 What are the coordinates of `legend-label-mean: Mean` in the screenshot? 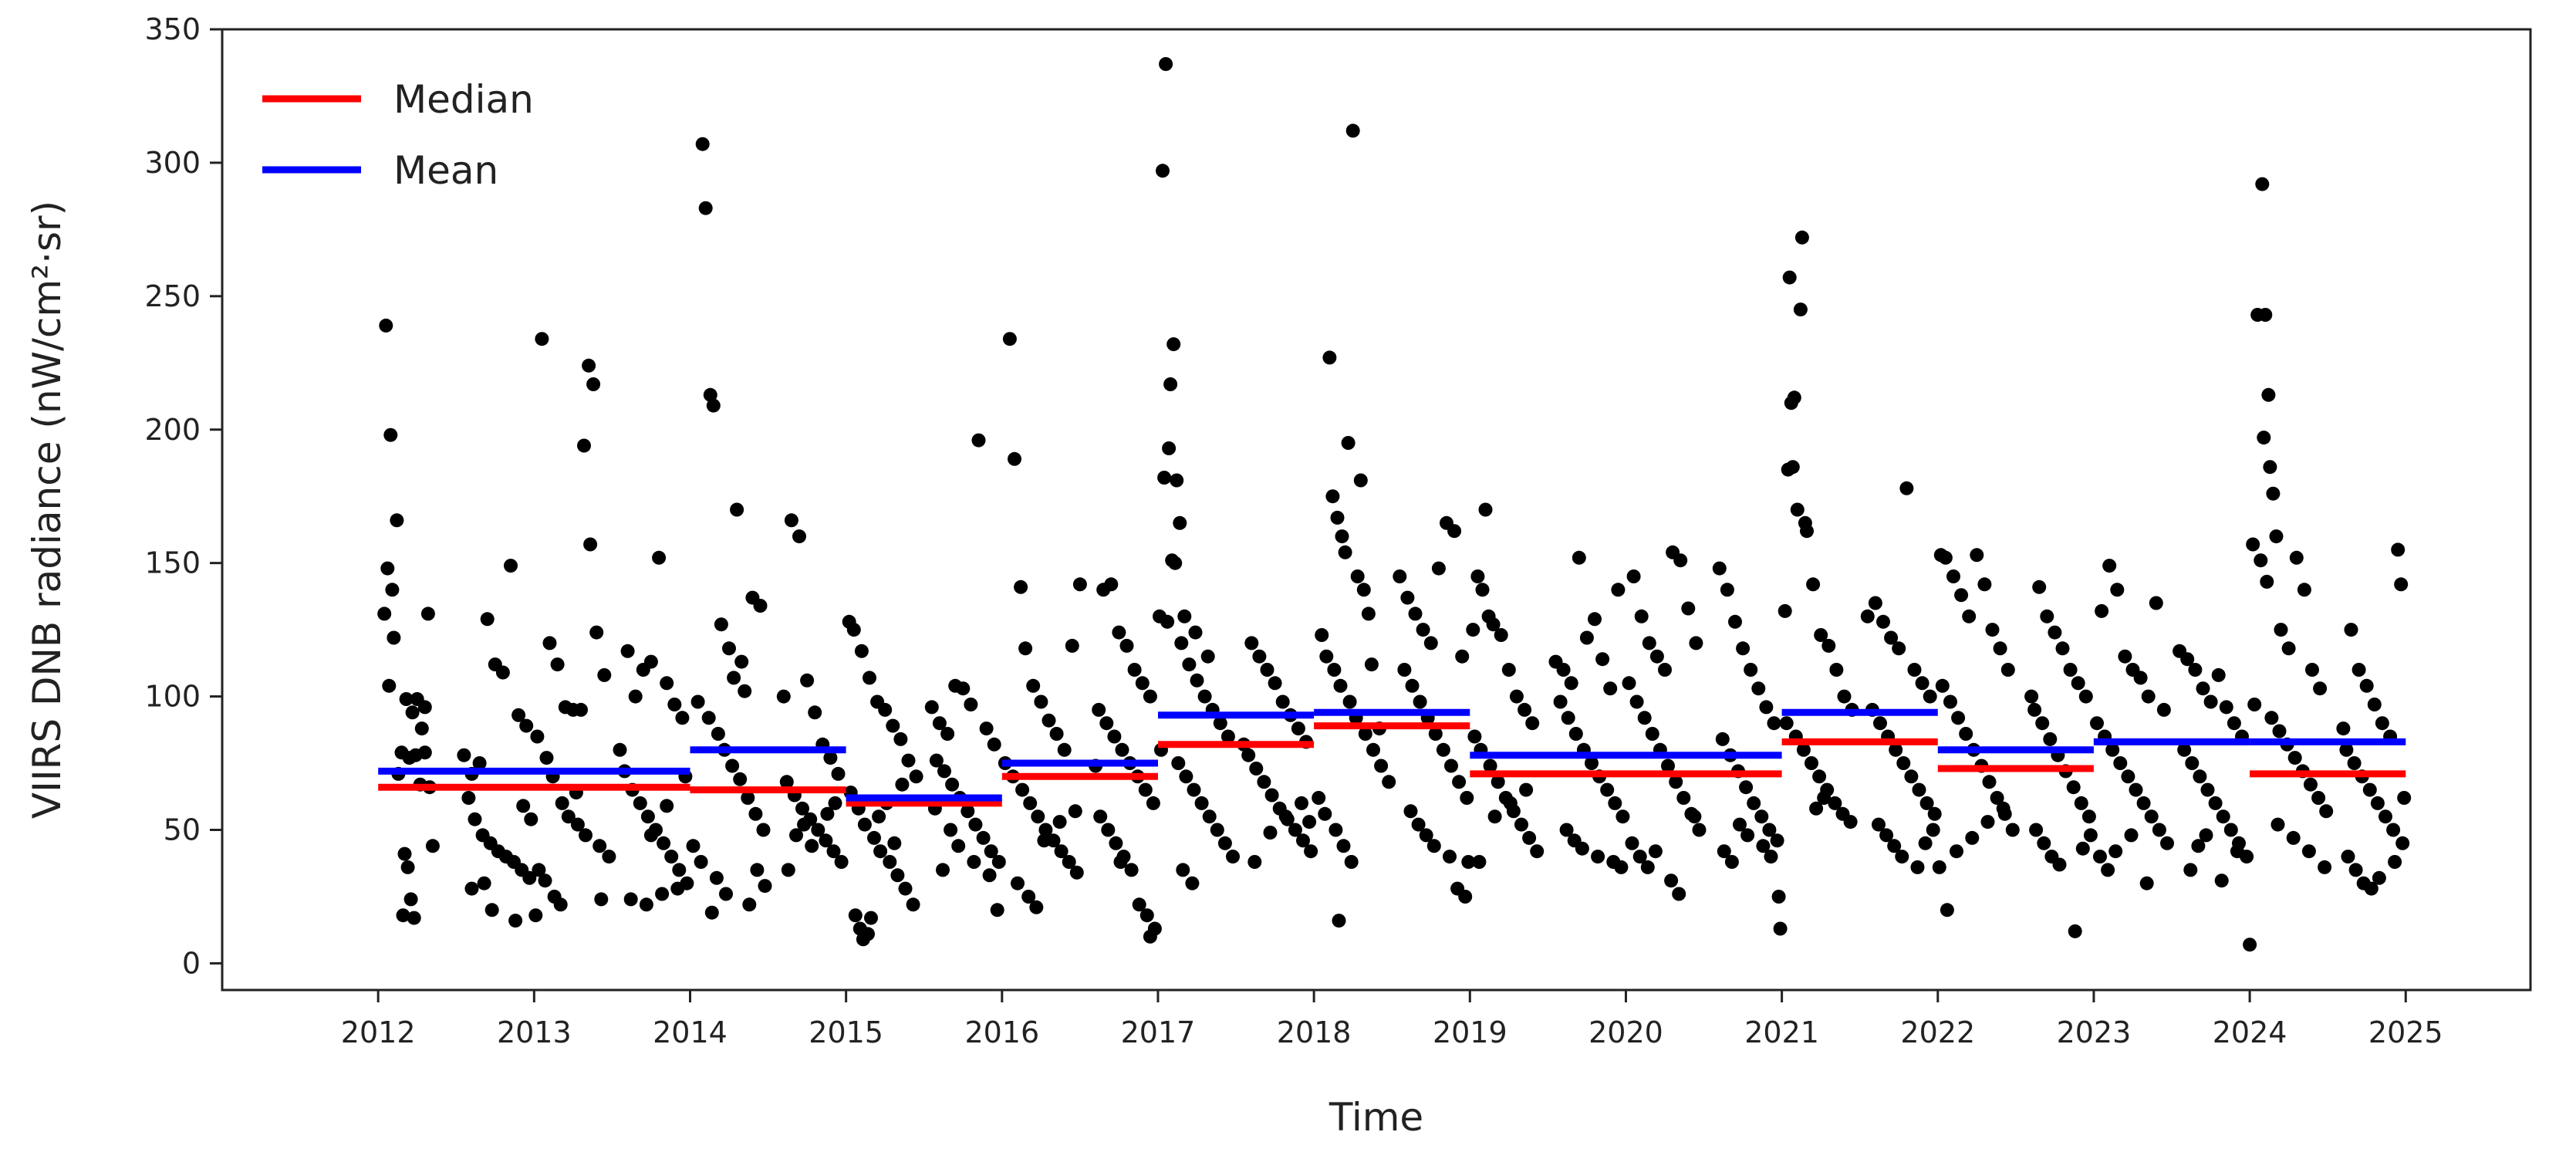 It's located at (445, 170).